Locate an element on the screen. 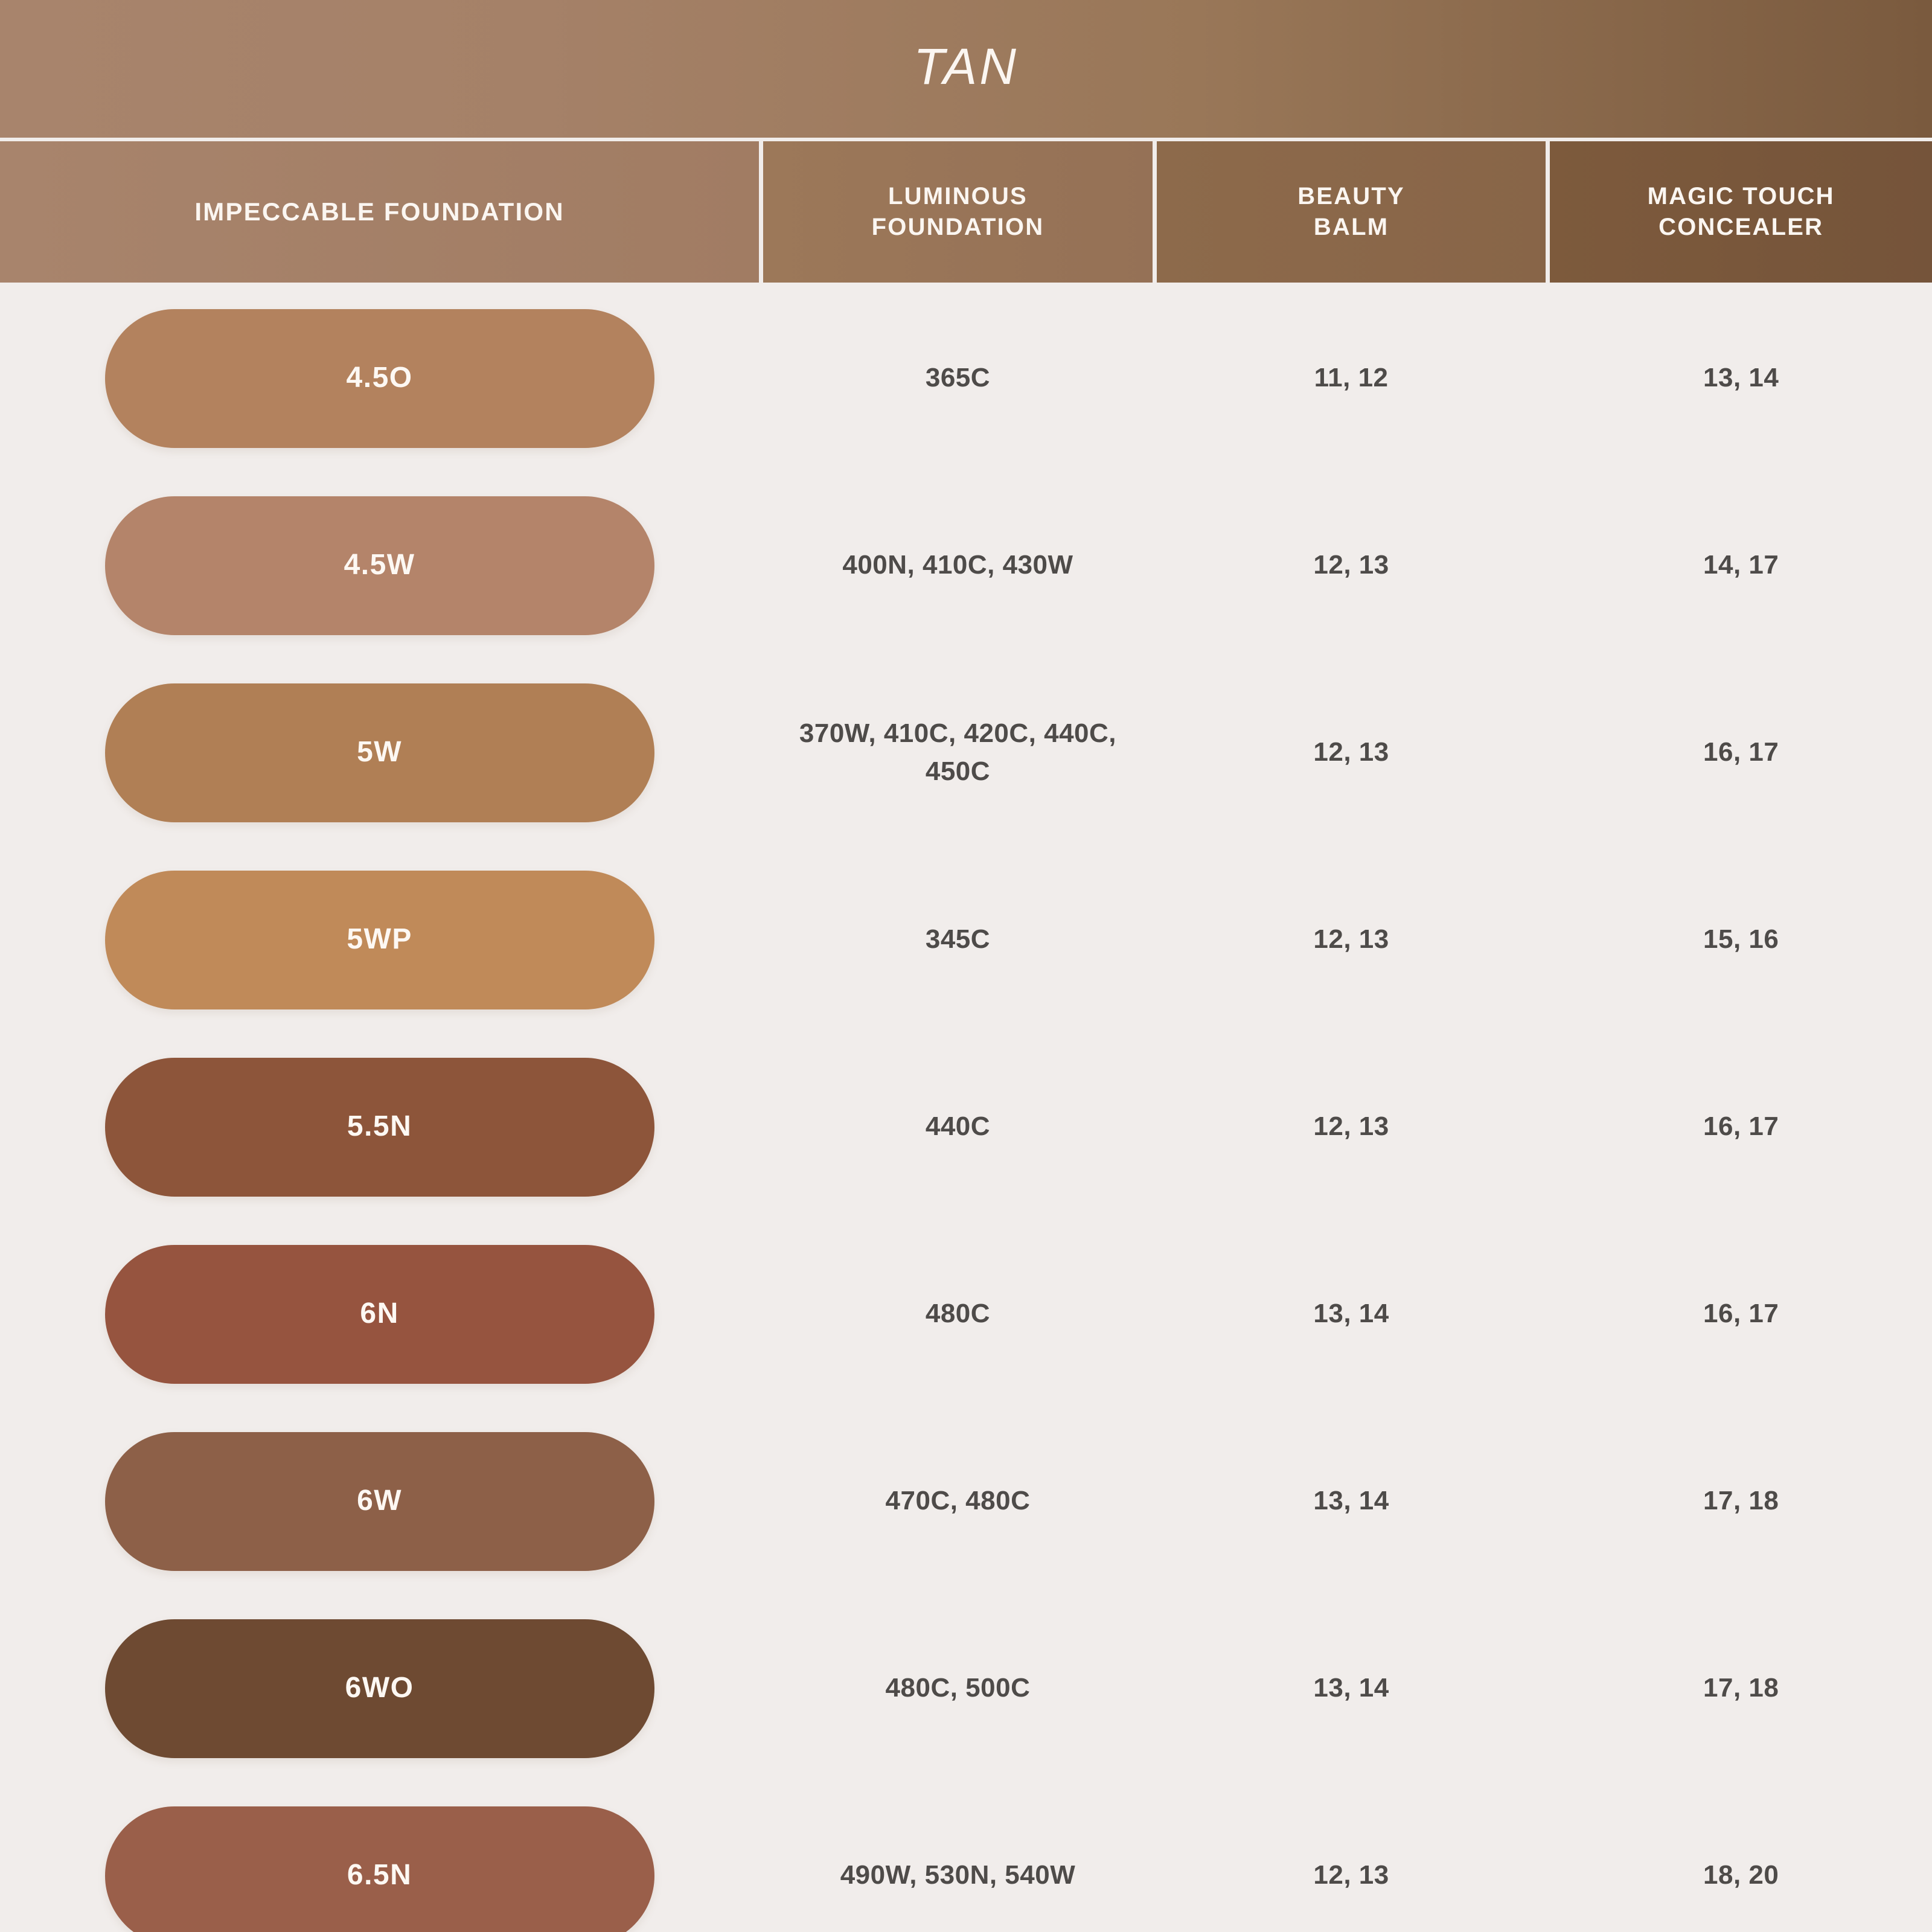 This screenshot has height=1932, width=1932. concealer-match-cell: 18, 20 is located at coordinates (1741, 1858).